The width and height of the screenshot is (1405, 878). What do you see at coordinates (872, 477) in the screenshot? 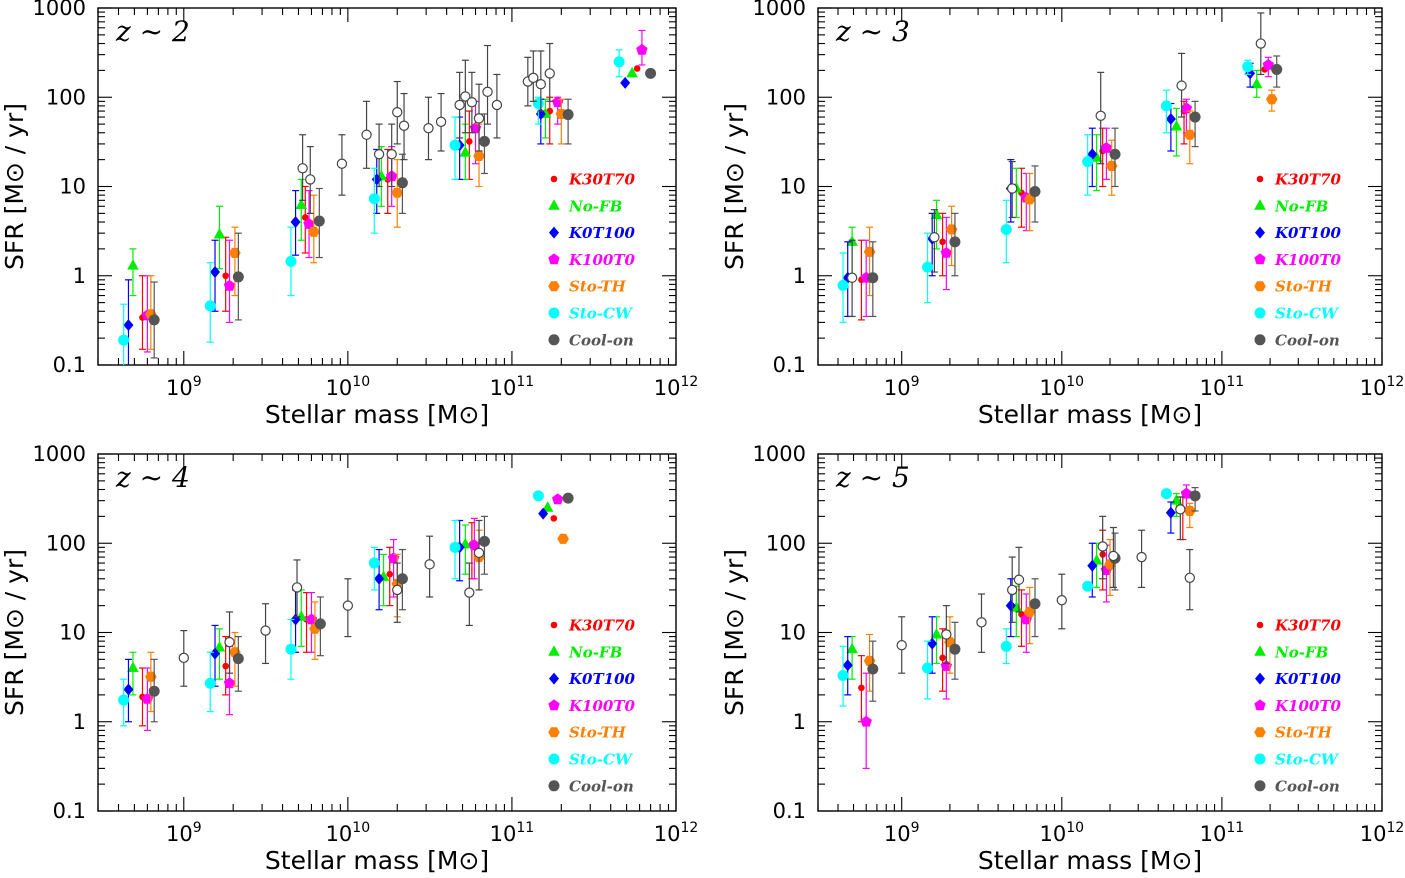
I see `redshift-label: z ~ 5` at bounding box center [872, 477].